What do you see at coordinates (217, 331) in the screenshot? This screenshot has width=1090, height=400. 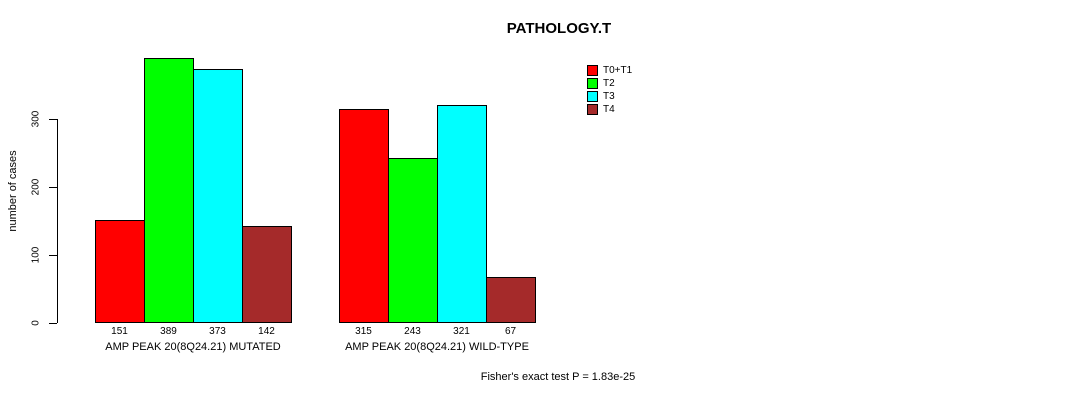 I see `bar-value-label: 373` at bounding box center [217, 331].